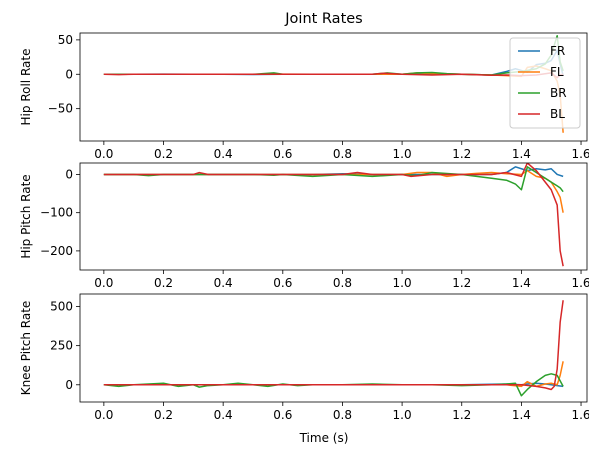  I want to click on legend-label-fr: FR, so click(557, 51).